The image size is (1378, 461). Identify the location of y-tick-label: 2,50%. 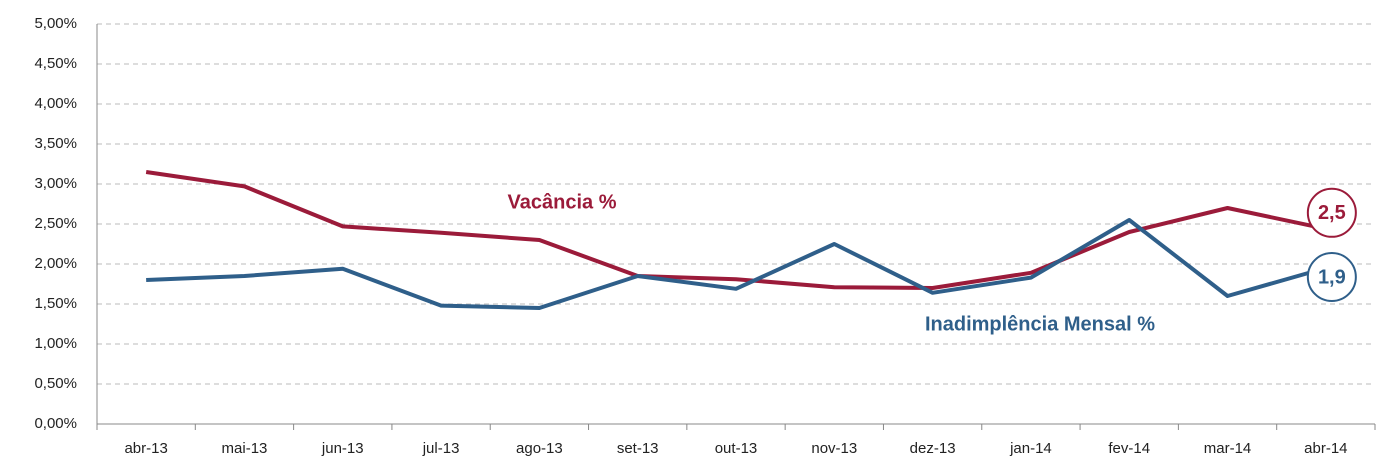
(55, 223).